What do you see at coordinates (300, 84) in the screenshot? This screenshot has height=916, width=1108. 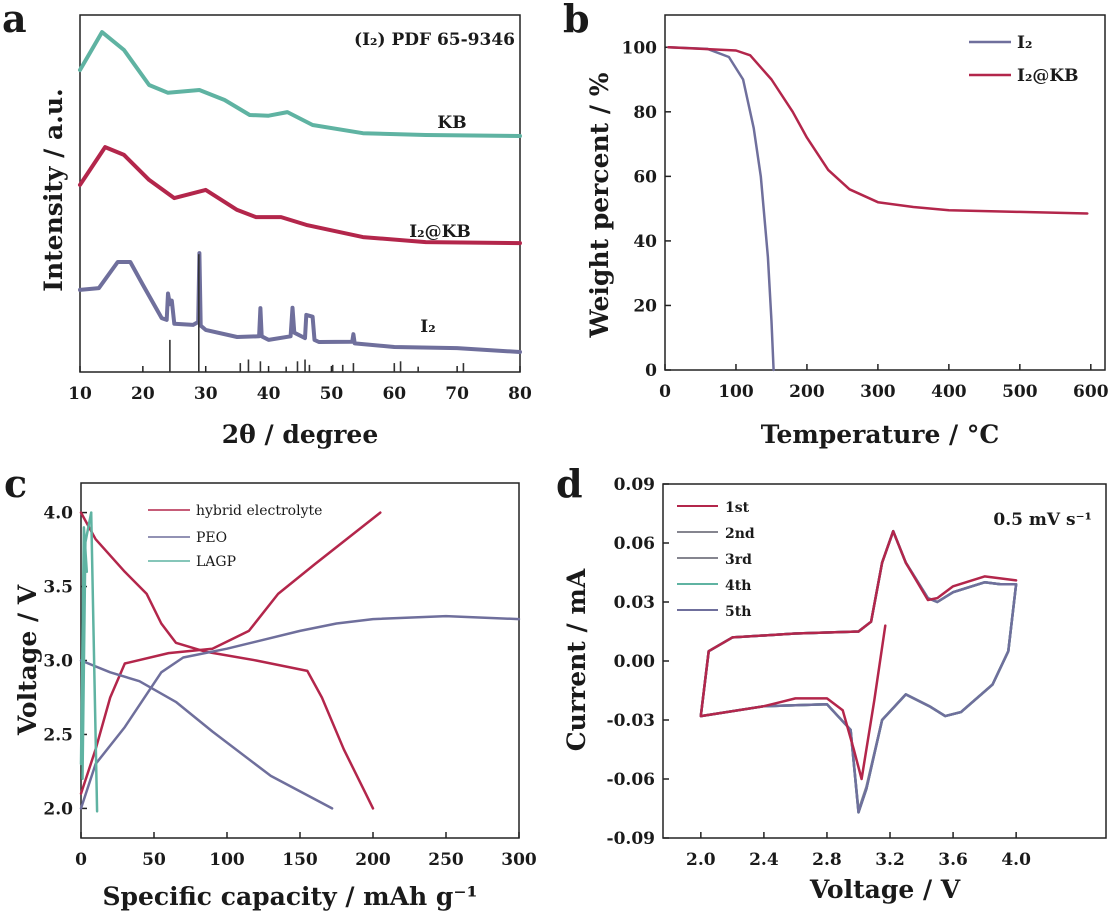 I see `series-kb-line` at bounding box center [300, 84].